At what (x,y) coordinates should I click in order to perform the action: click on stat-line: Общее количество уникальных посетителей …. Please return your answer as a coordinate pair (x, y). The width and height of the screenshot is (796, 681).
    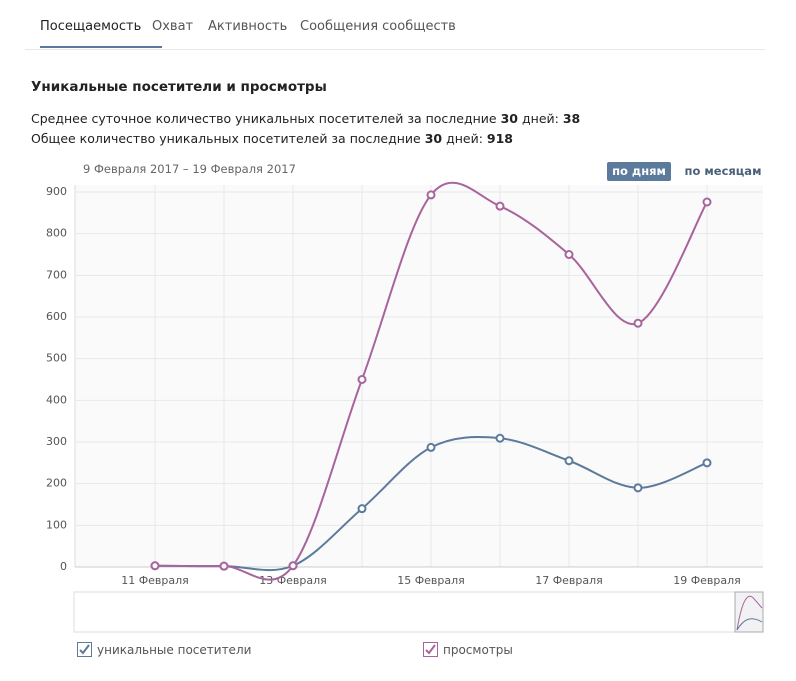
    Looking at the image, I should click on (272, 138).